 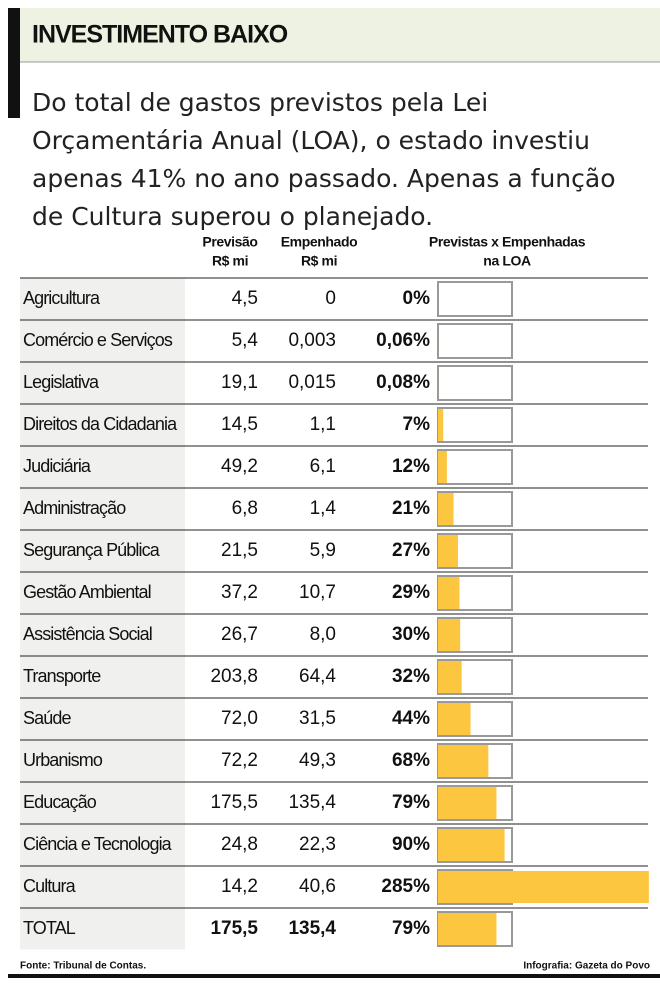 I want to click on empenhado: 0,015, so click(x=312, y=382).